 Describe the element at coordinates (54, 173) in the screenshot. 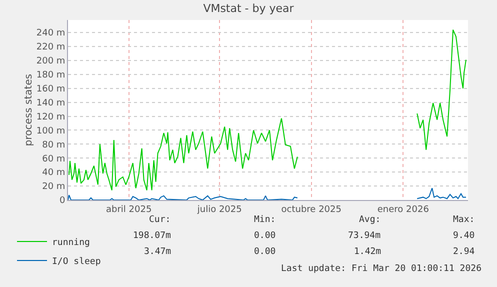

I see `y-tick-label: 40 m` at that location.